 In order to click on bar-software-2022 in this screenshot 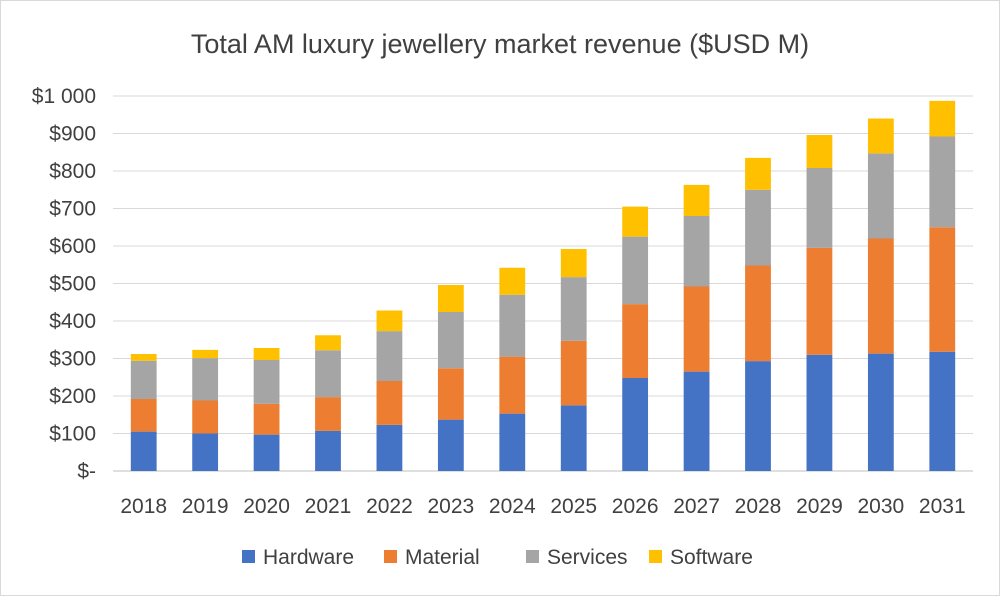, I will do `click(389, 321)`.